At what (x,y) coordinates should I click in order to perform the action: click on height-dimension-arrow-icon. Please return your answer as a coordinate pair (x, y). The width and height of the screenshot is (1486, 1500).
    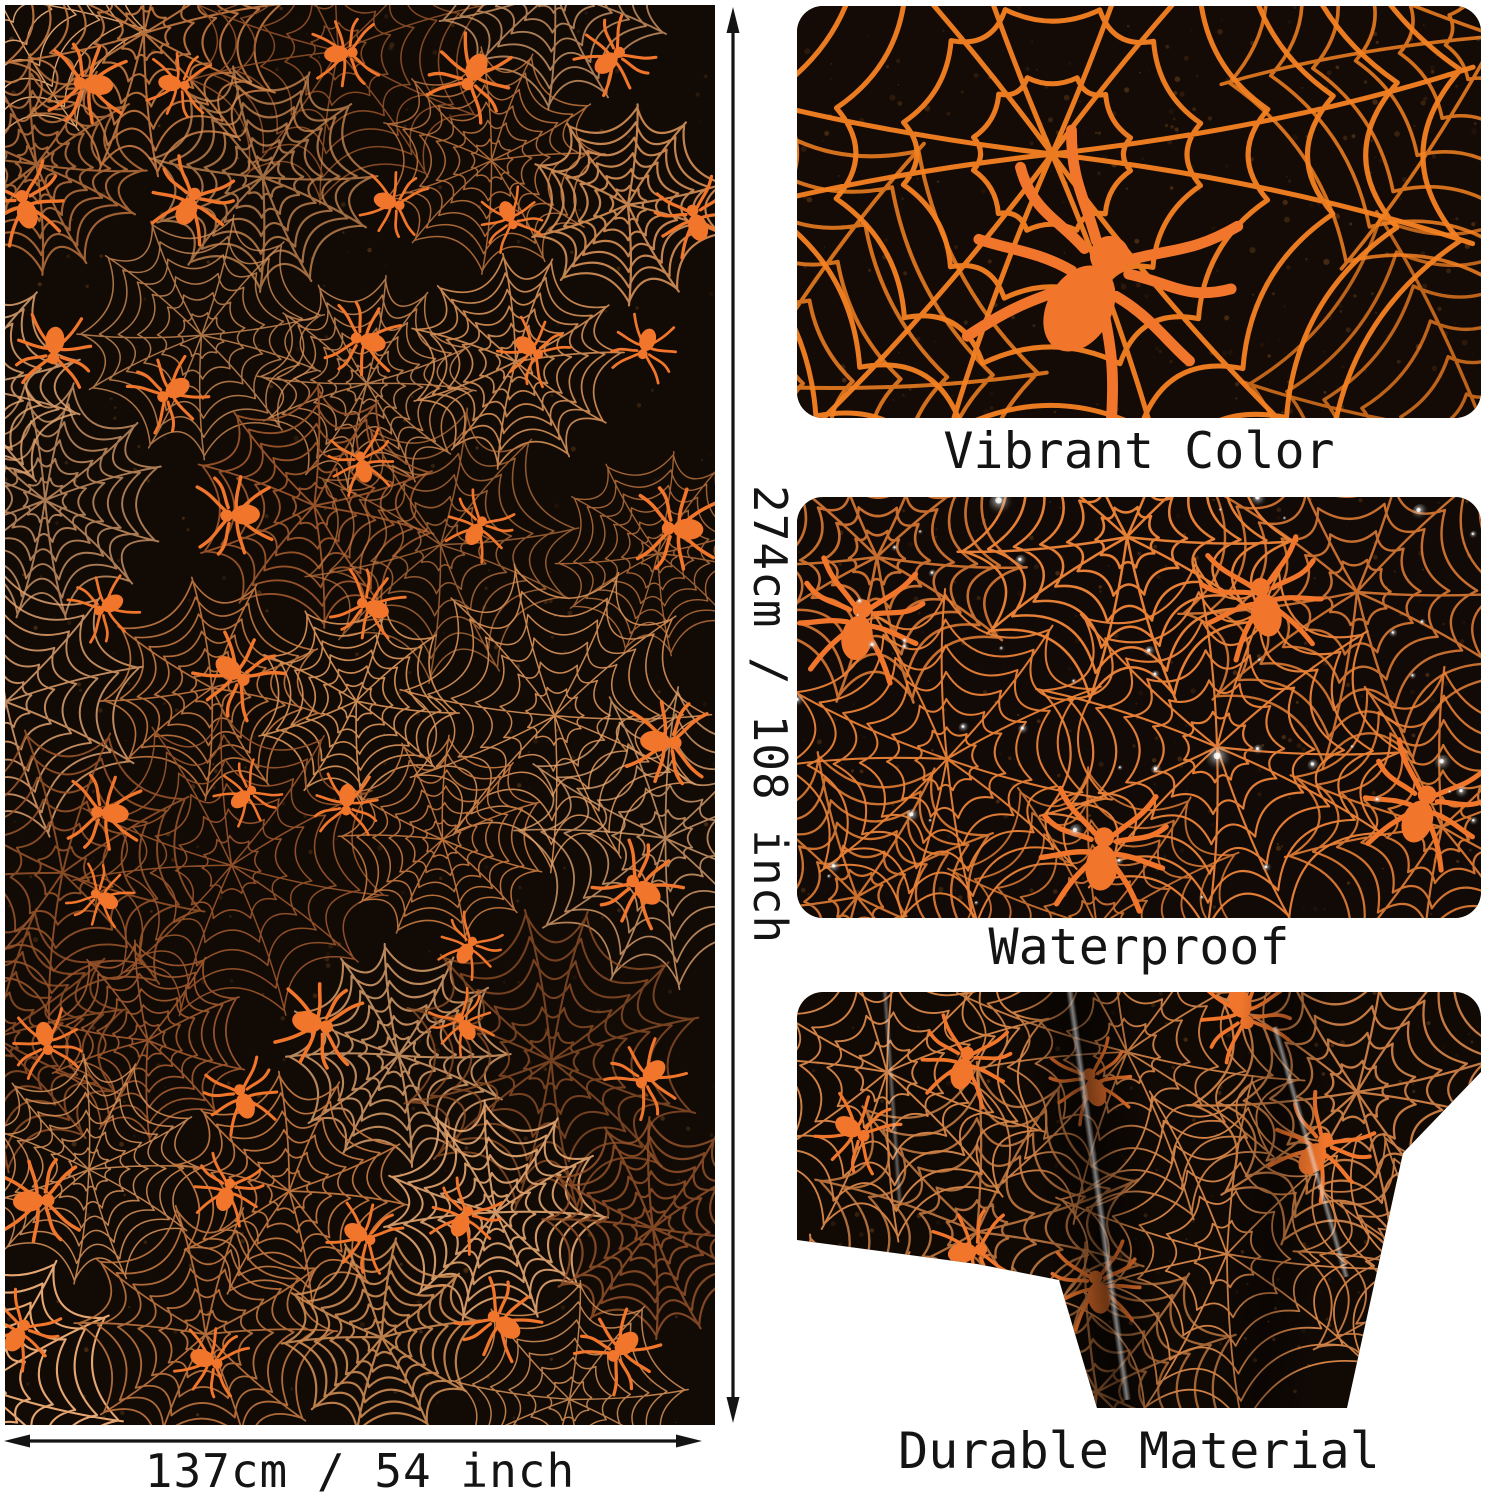
    Looking at the image, I should click on (733, 715).